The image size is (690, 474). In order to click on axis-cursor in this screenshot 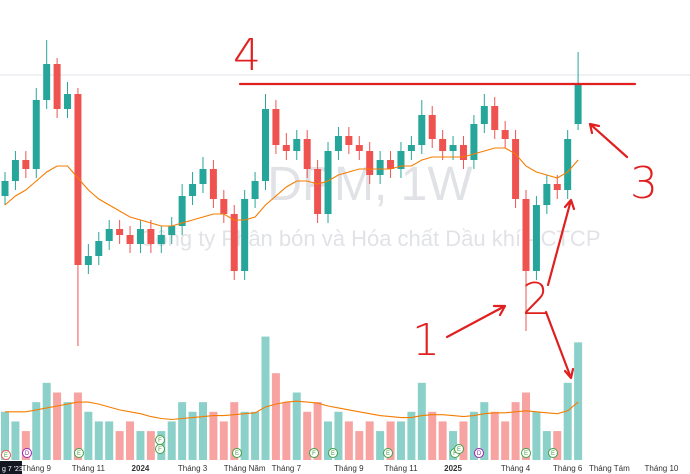, I will do `click(11, 467)`.